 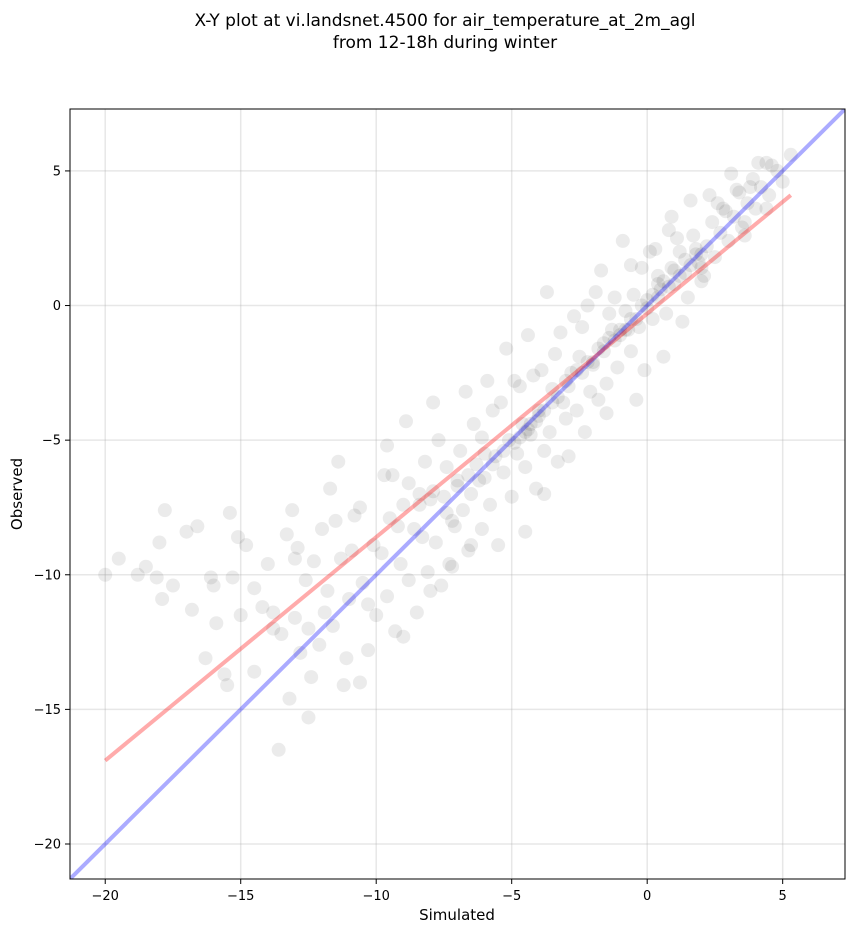 I want to click on y-tick-label: 0, so click(x=57, y=306).